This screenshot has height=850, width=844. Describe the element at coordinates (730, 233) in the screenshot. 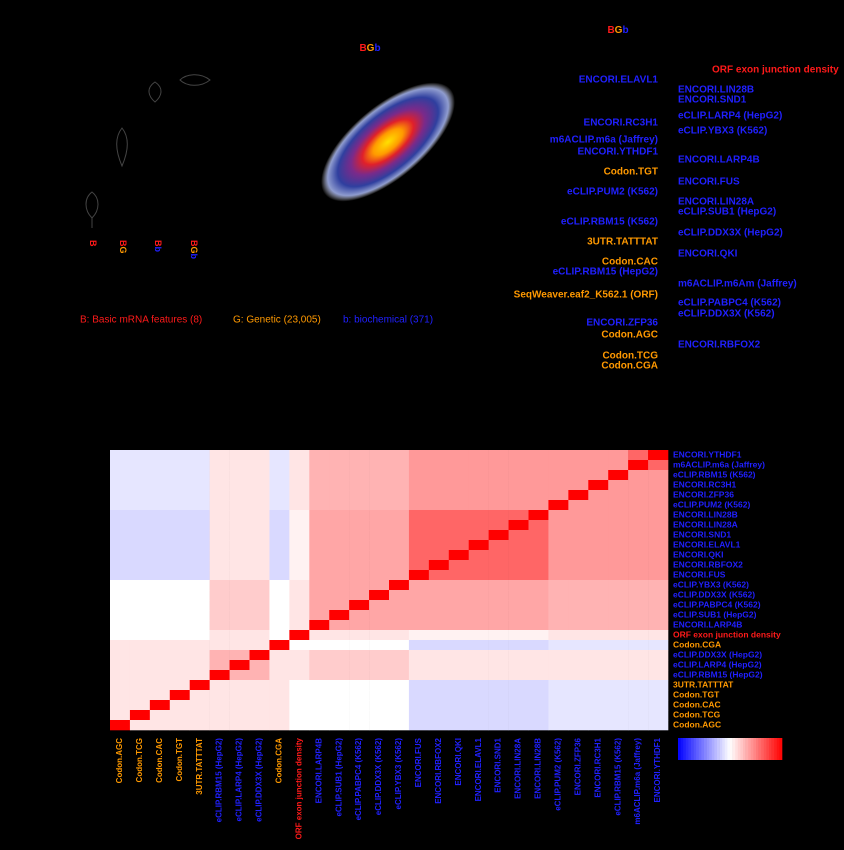

I see `feature-label: eCLIP.DDX3X (HepG2)` at that location.